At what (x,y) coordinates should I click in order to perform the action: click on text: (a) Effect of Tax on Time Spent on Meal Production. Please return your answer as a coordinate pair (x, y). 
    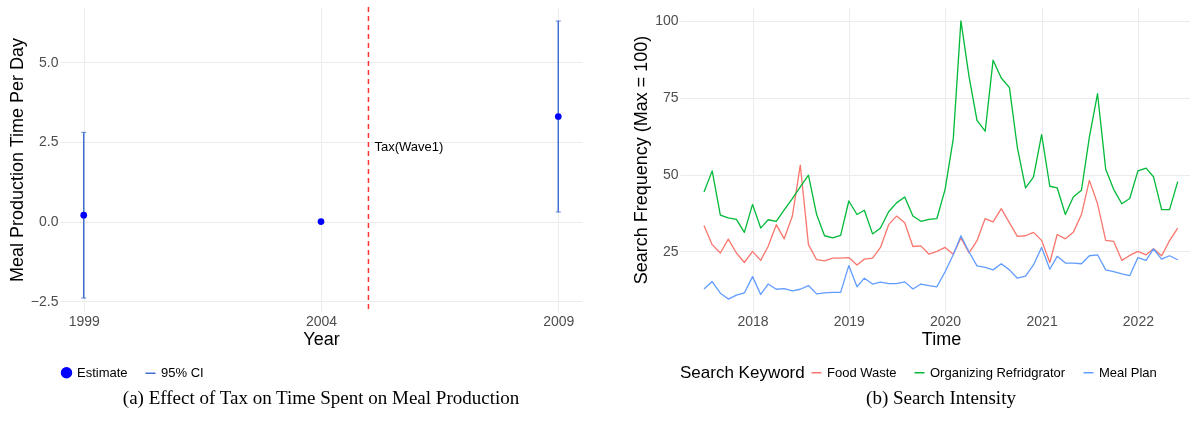
    Looking at the image, I should click on (321, 398).